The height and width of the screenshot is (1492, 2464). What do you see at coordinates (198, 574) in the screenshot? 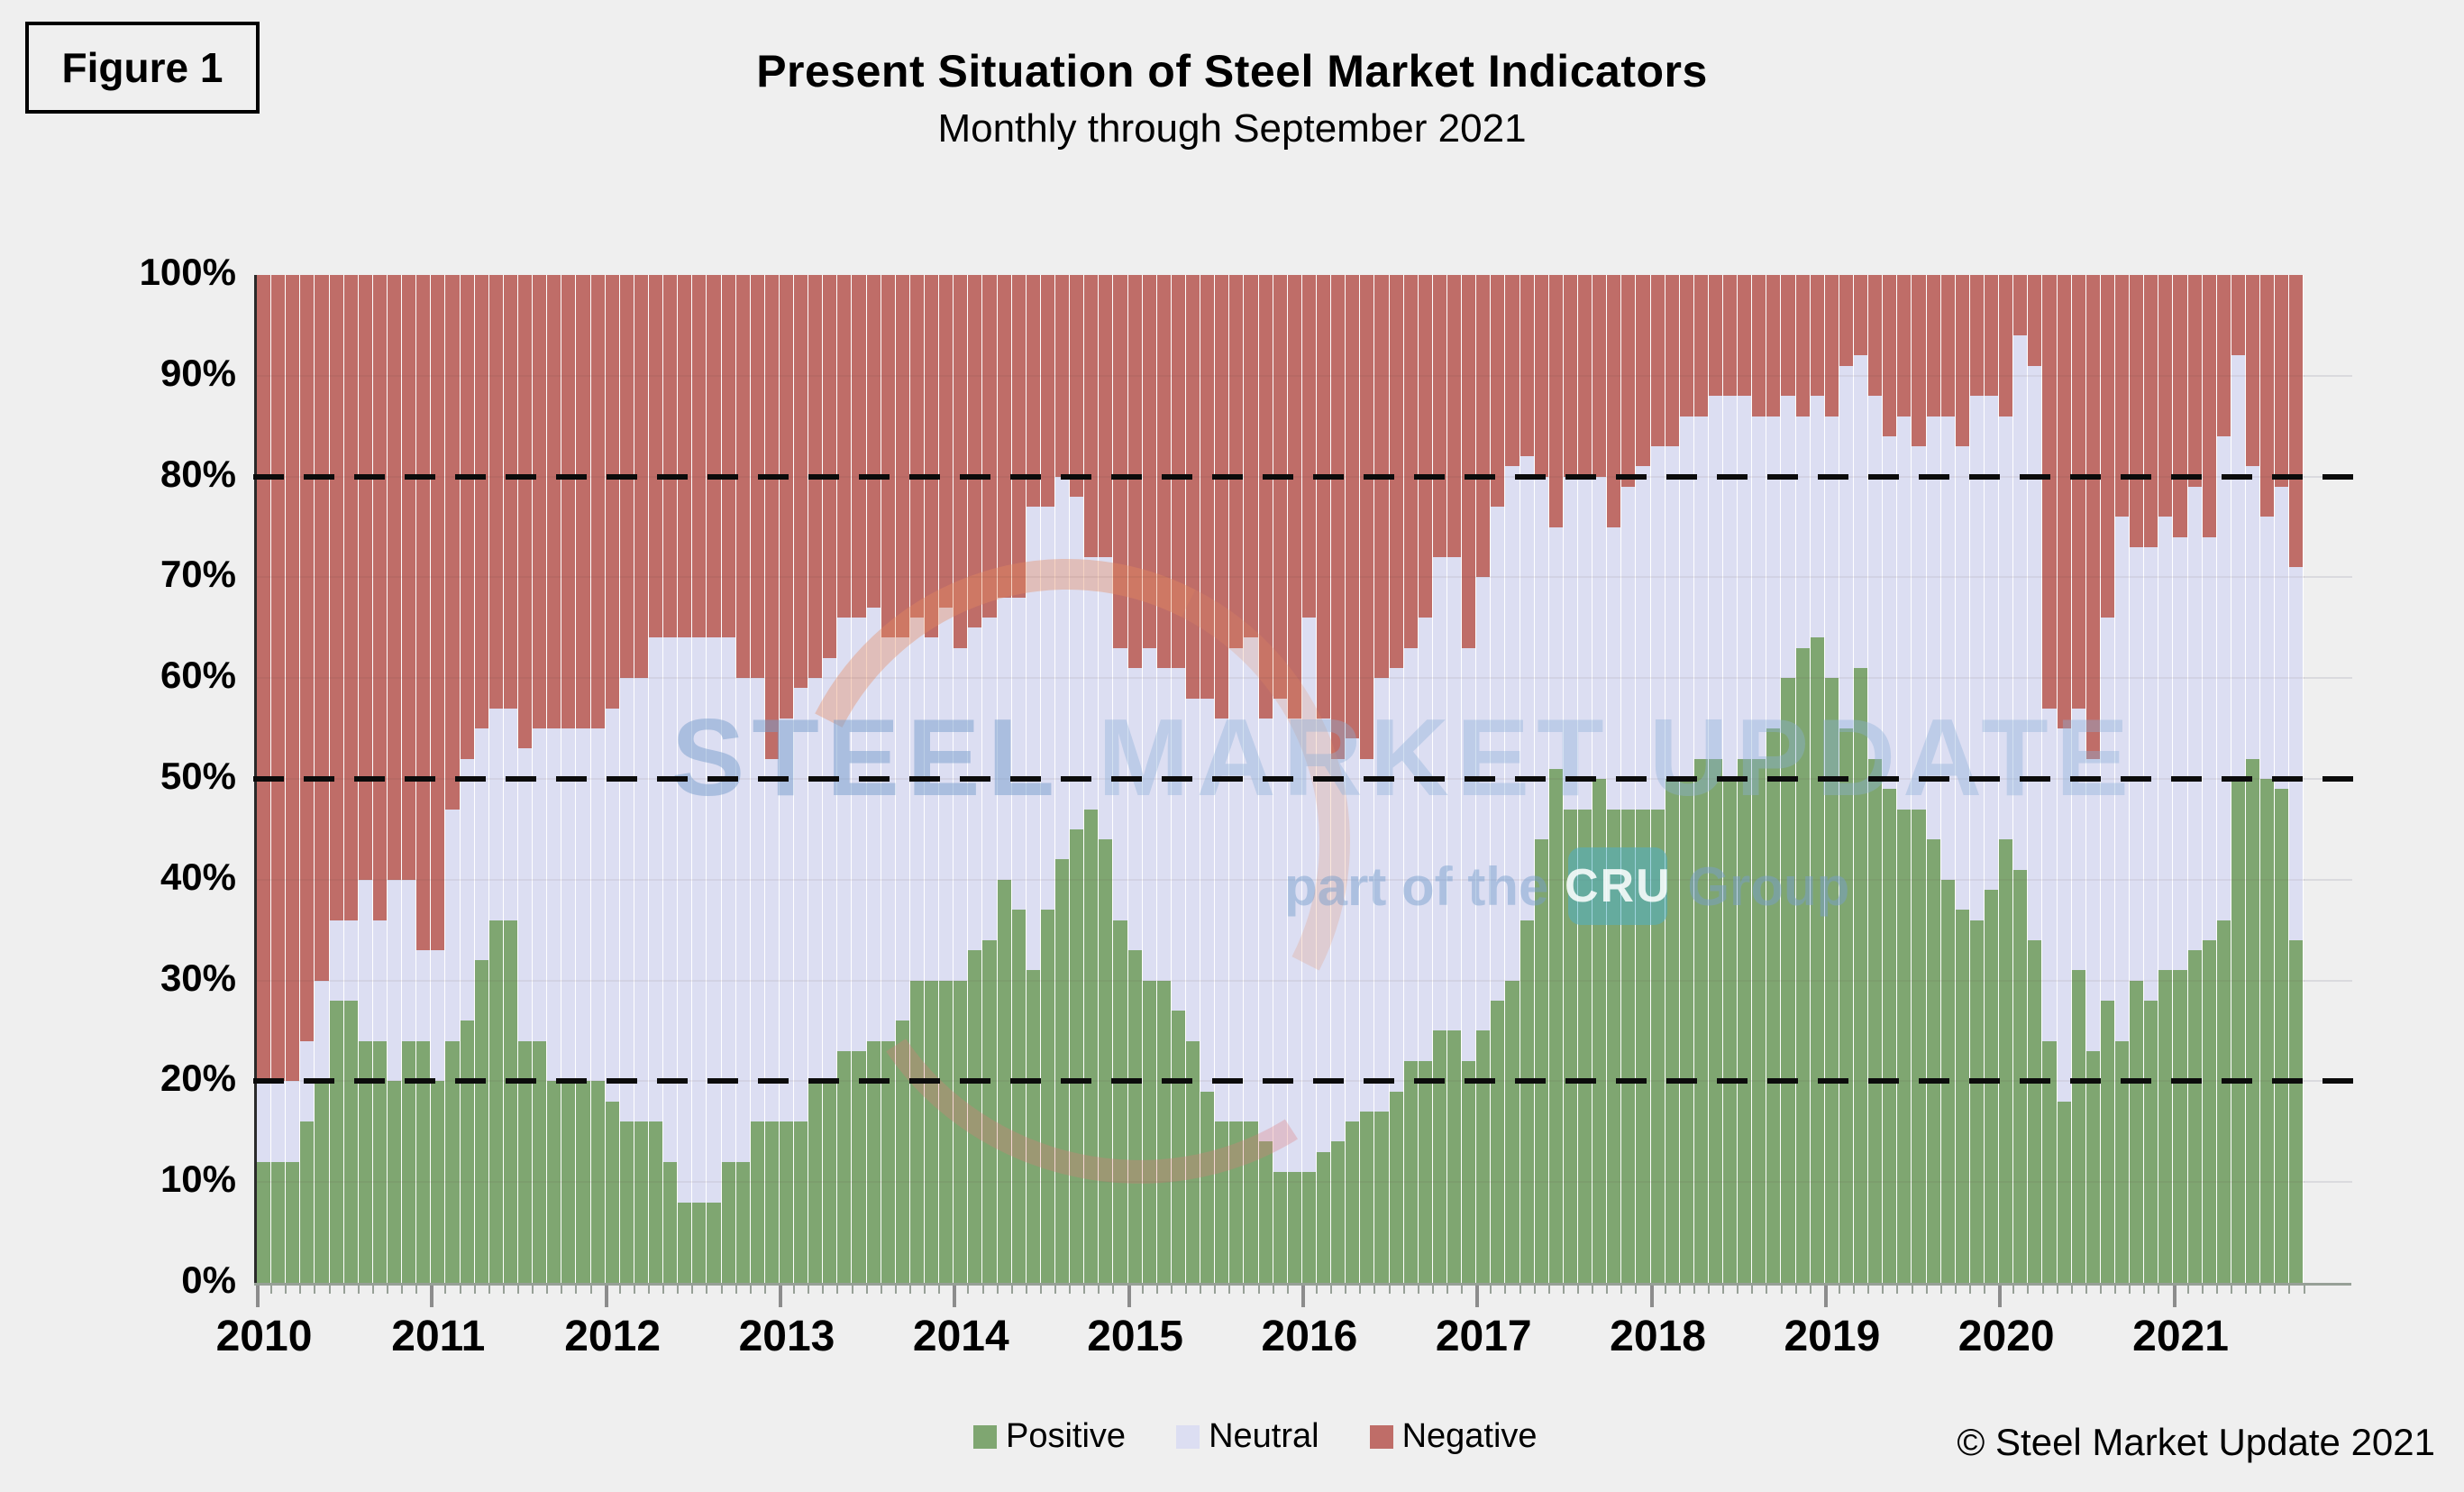
I see `y-tick-label-70: 70%` at bounding box center [198, 574].